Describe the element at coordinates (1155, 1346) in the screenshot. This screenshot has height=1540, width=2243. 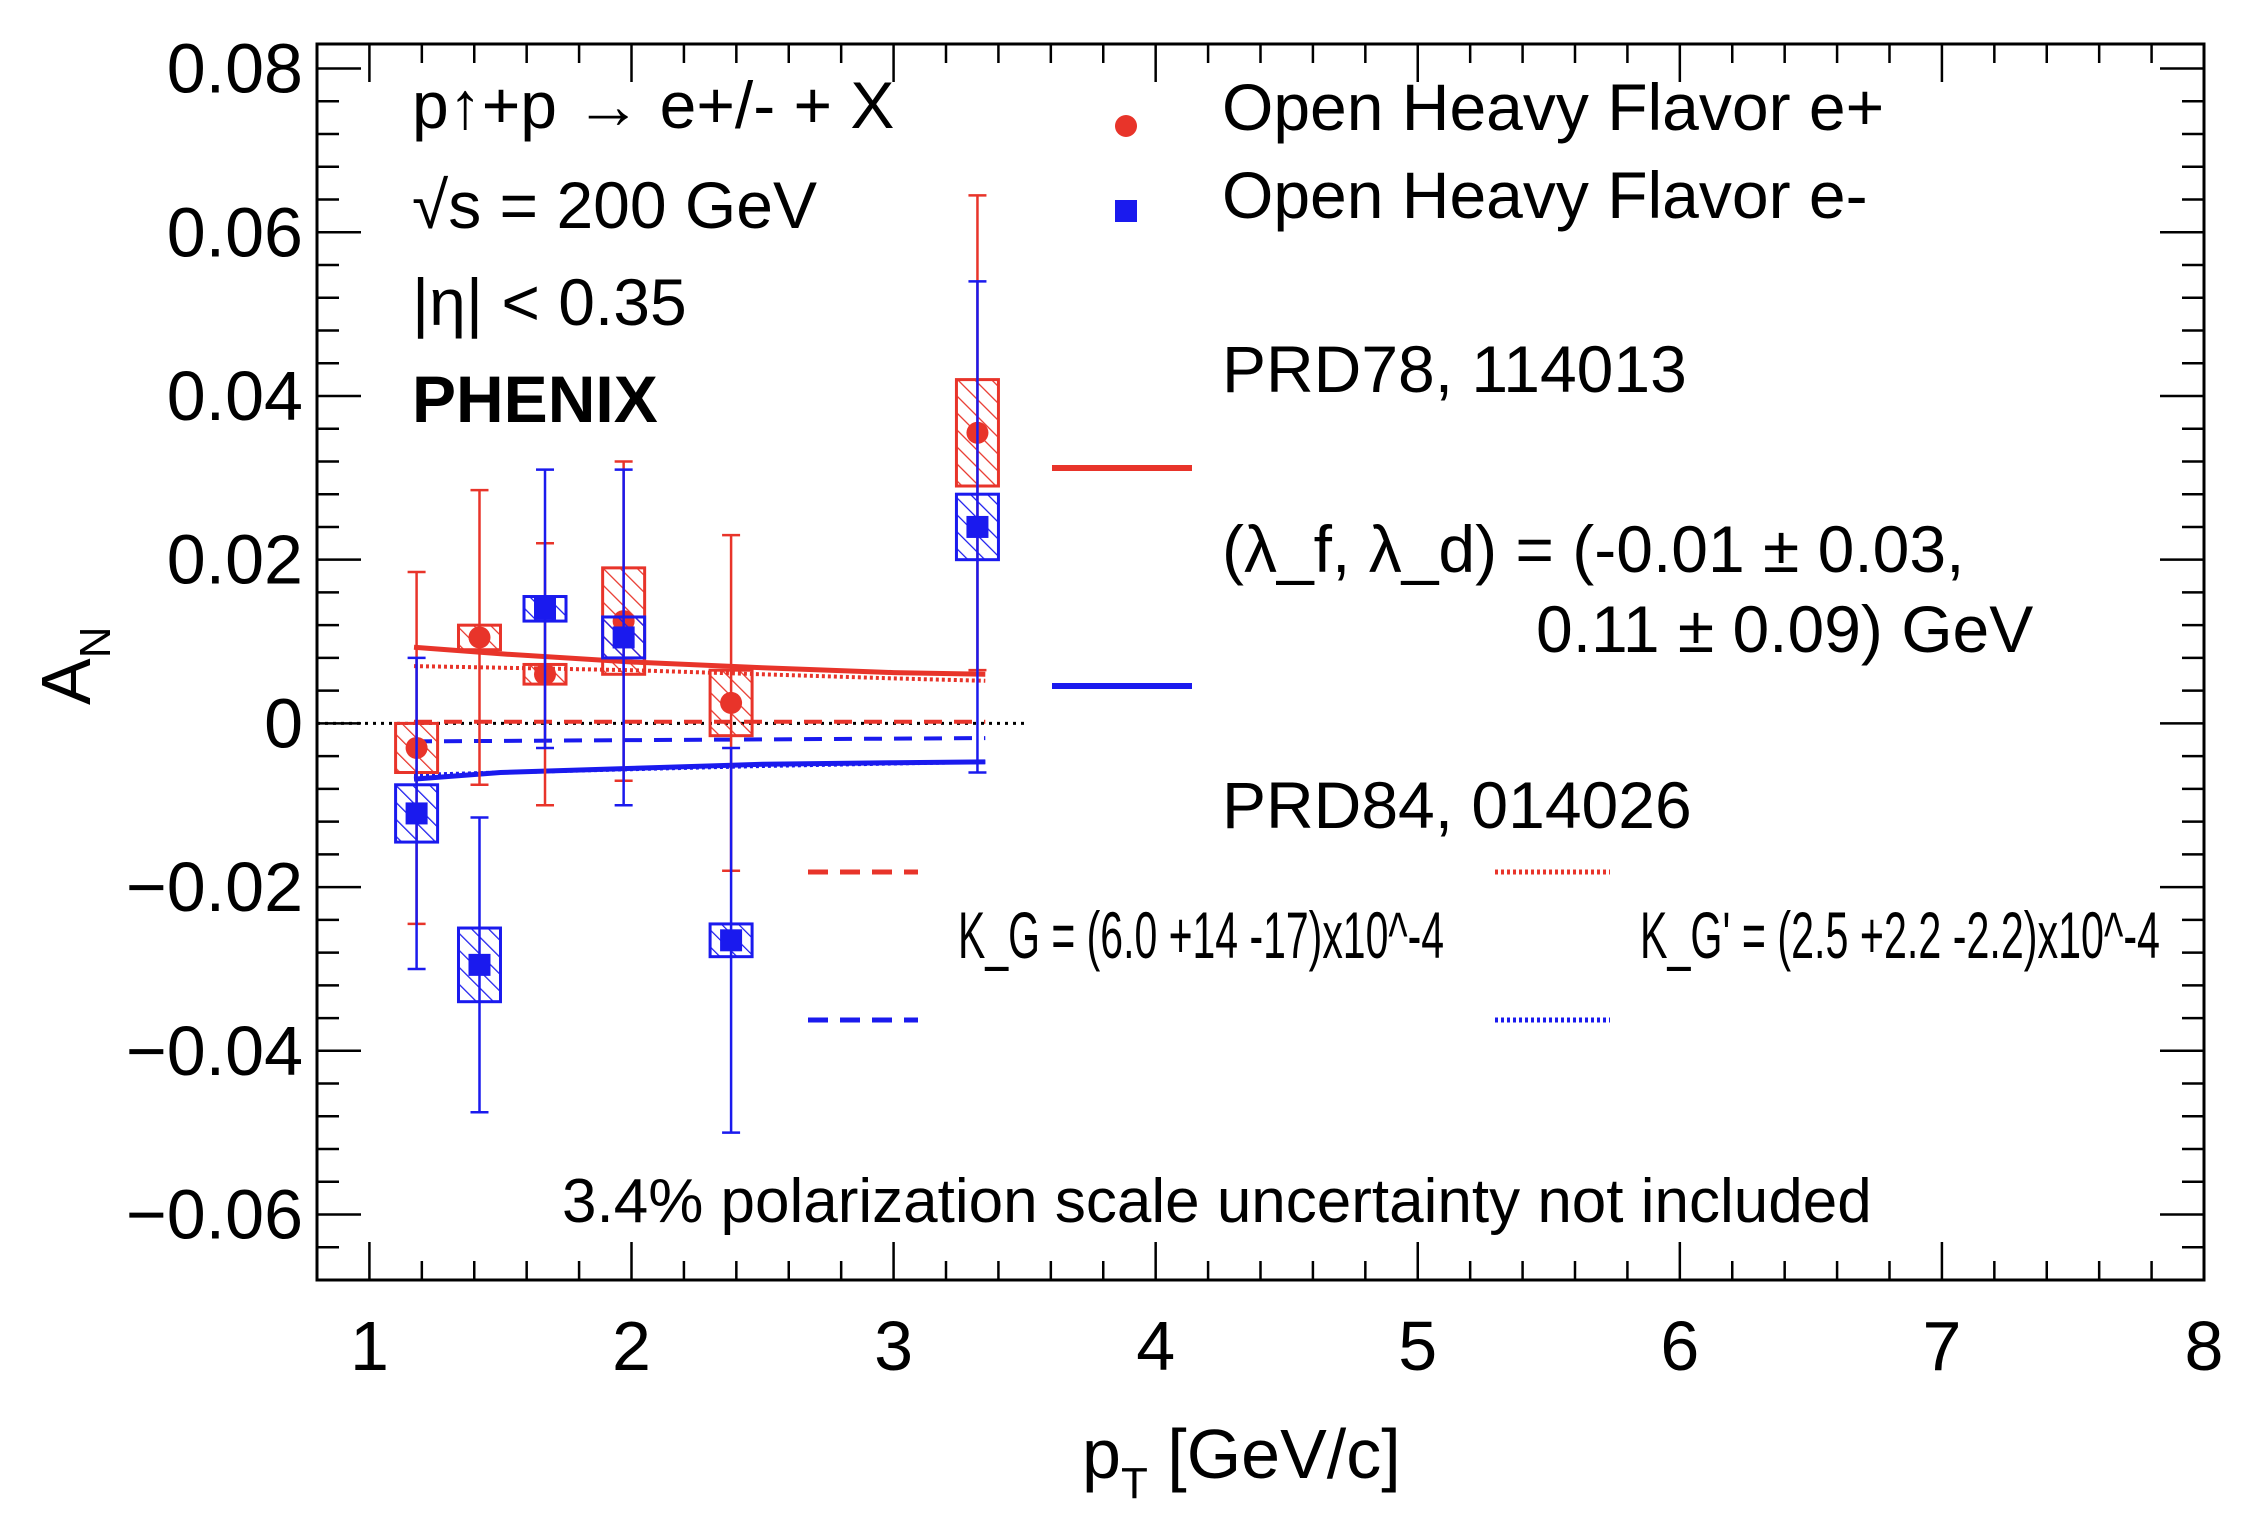
I see `x-tick-label: 4` at that location.